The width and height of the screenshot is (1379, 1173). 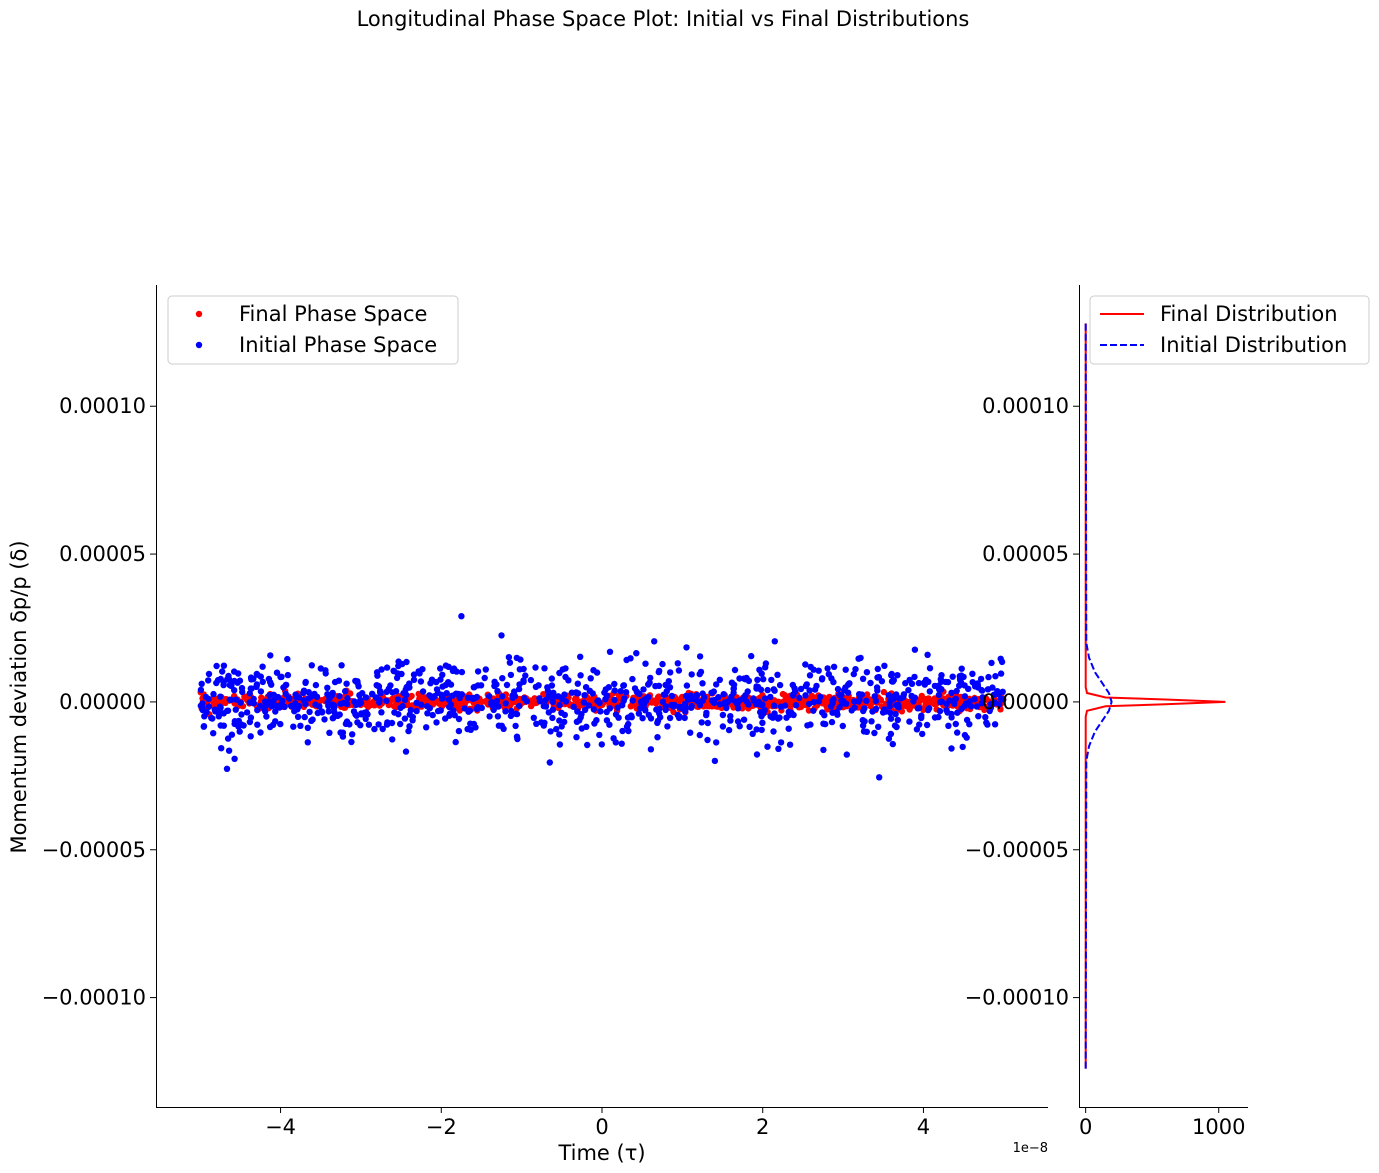 What do you see at coordinates (923, 1127) in the screenshot?
I see `x-tick-label: 4` at bounding box center [923, 1127].